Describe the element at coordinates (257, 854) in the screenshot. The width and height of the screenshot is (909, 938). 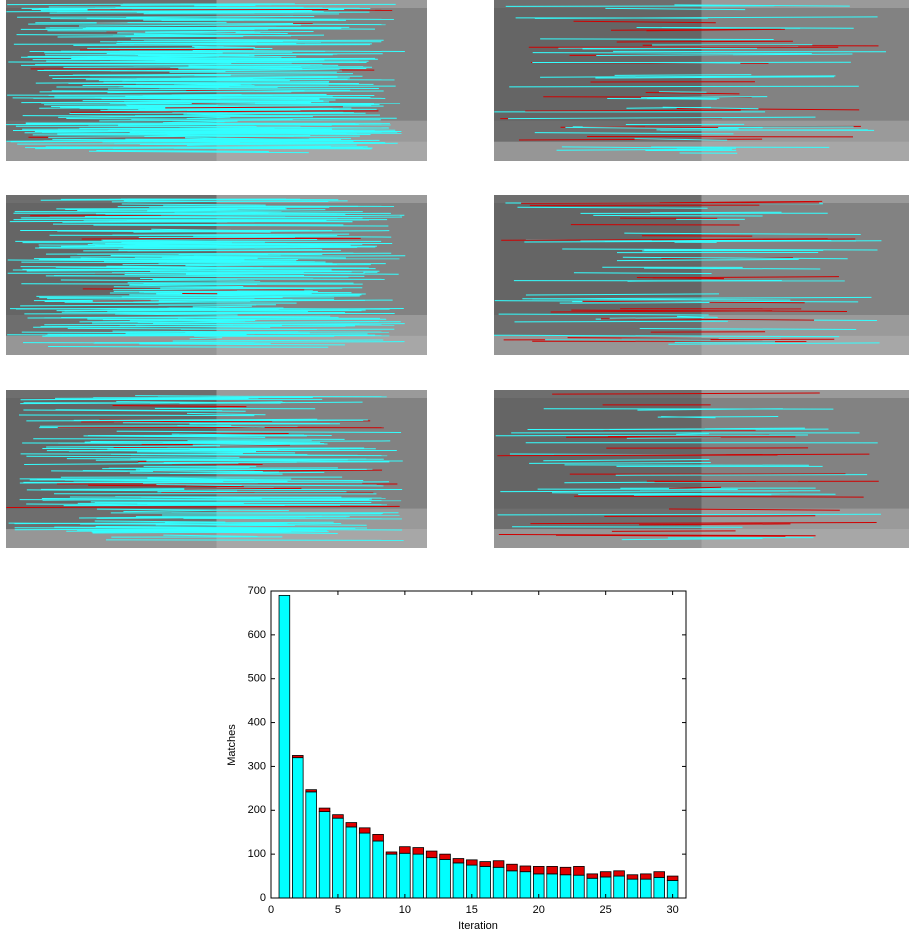
I see `y-tick-label: 100` at that location.